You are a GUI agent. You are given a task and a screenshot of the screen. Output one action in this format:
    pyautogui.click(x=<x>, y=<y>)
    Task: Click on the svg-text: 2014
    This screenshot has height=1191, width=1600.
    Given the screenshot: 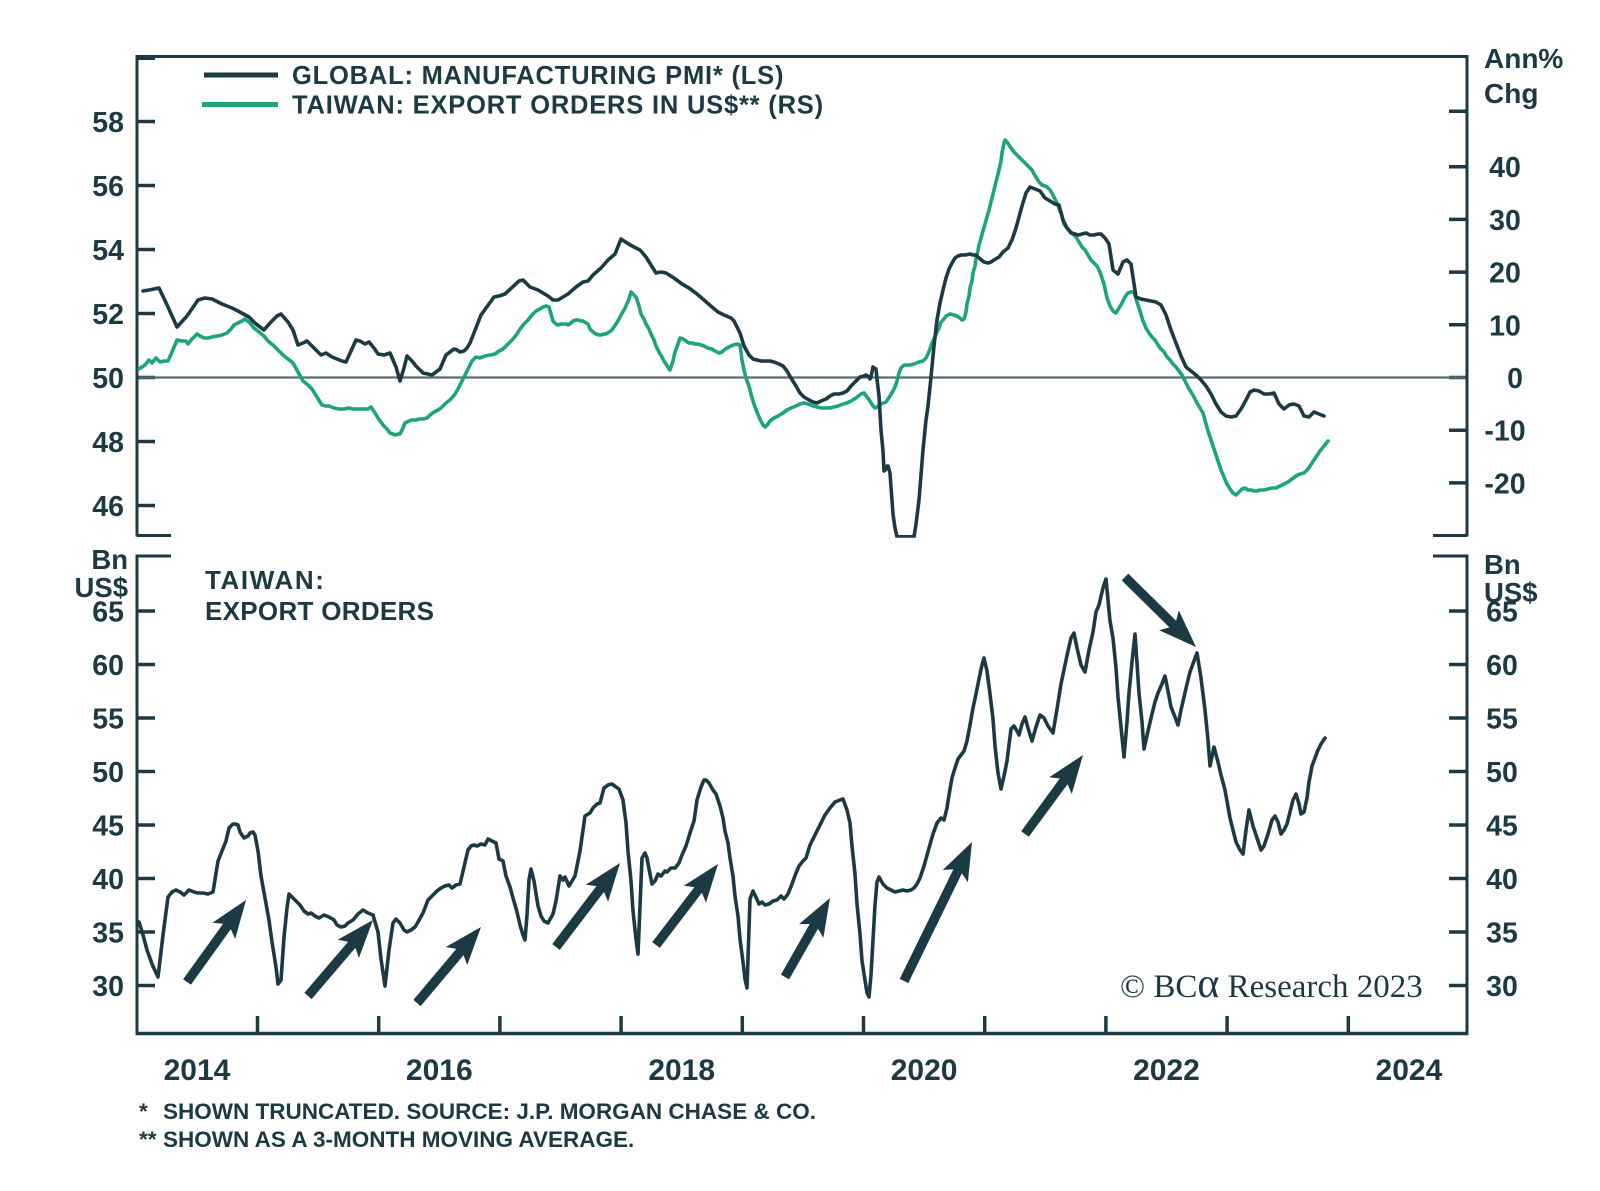 What is the action you would take?
    pyautogui.click(x=197, y=1070)
    